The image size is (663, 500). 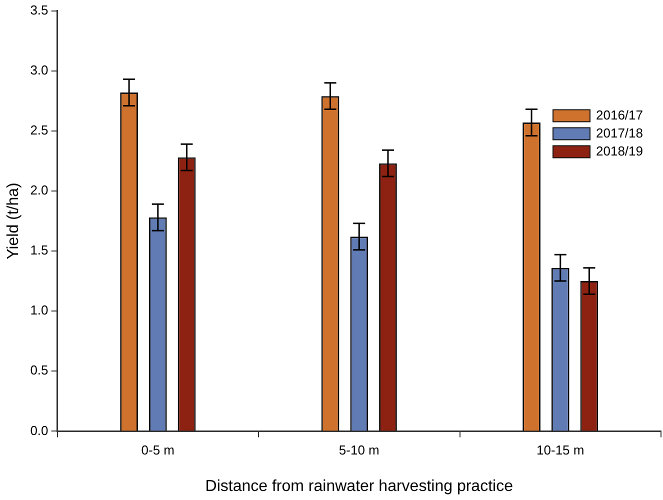 What do you see at coordinates (39, 250) in the screenshot?
I see `y-tick-label: 1.5` at bounding box center [39, 250].